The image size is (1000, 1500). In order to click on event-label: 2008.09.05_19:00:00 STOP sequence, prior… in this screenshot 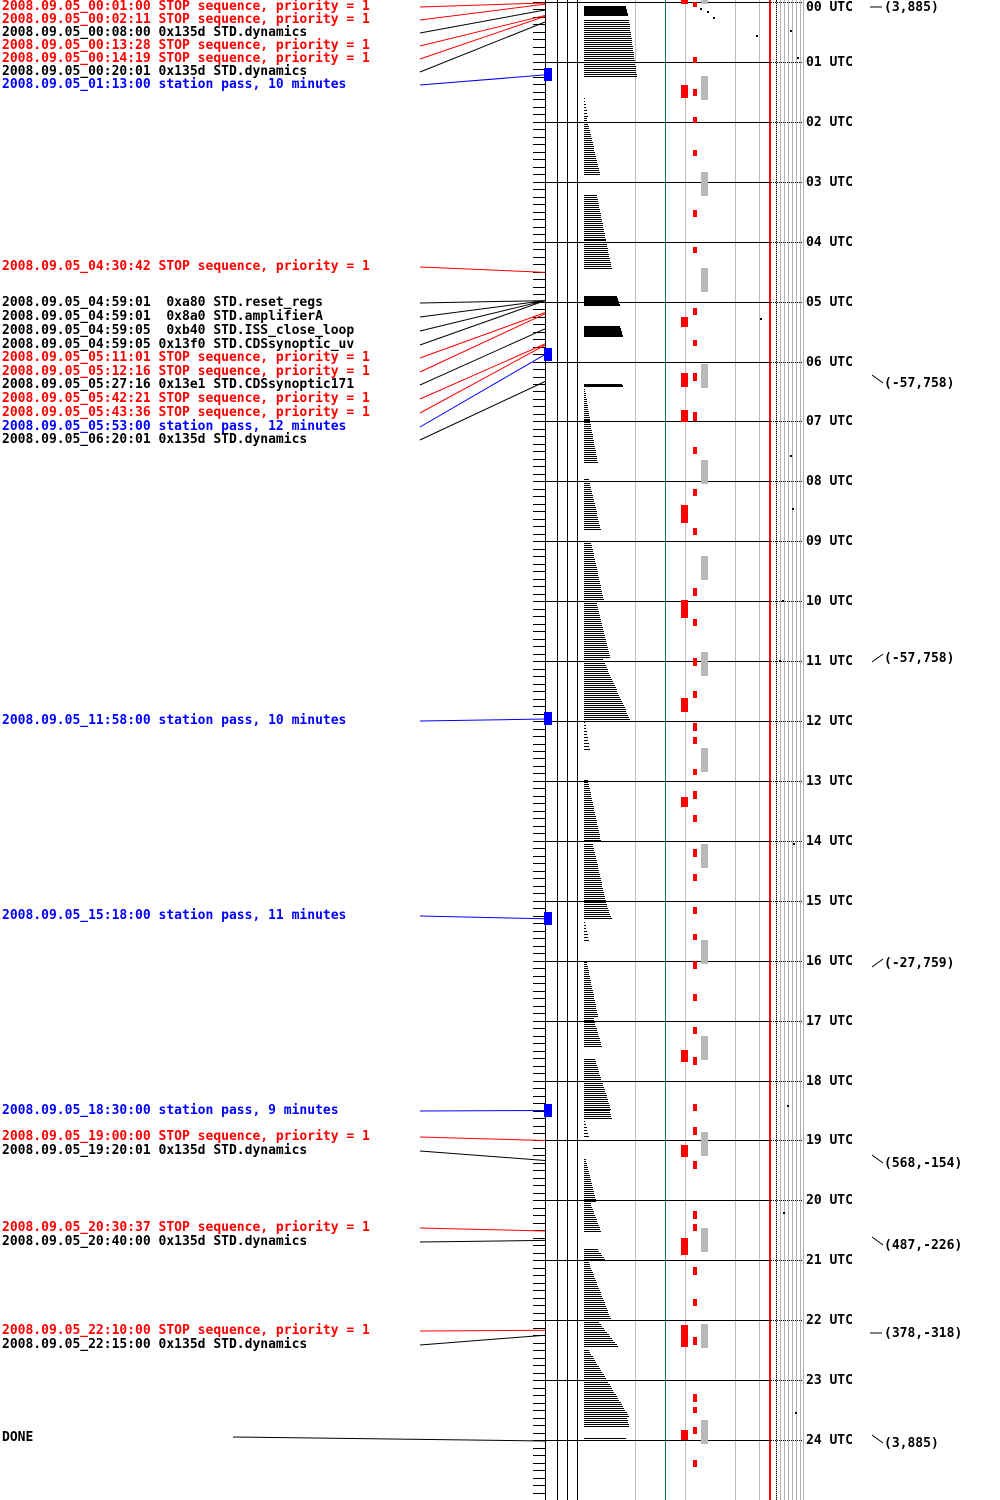, I will do `click(186, 1136)`.